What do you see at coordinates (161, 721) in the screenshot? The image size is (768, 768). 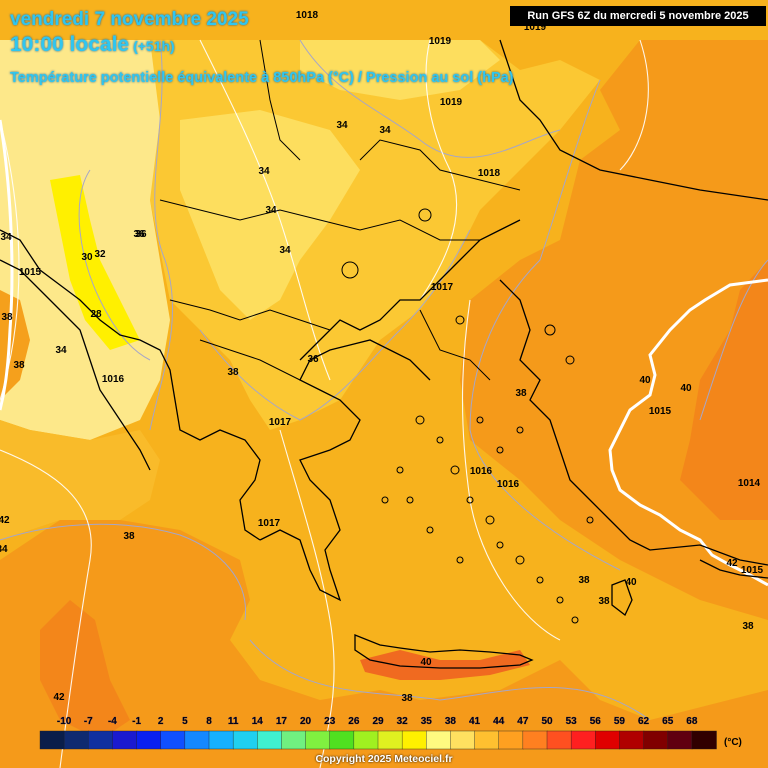 I see `legend-tick-label: 2` at bounding box center [161, 721].